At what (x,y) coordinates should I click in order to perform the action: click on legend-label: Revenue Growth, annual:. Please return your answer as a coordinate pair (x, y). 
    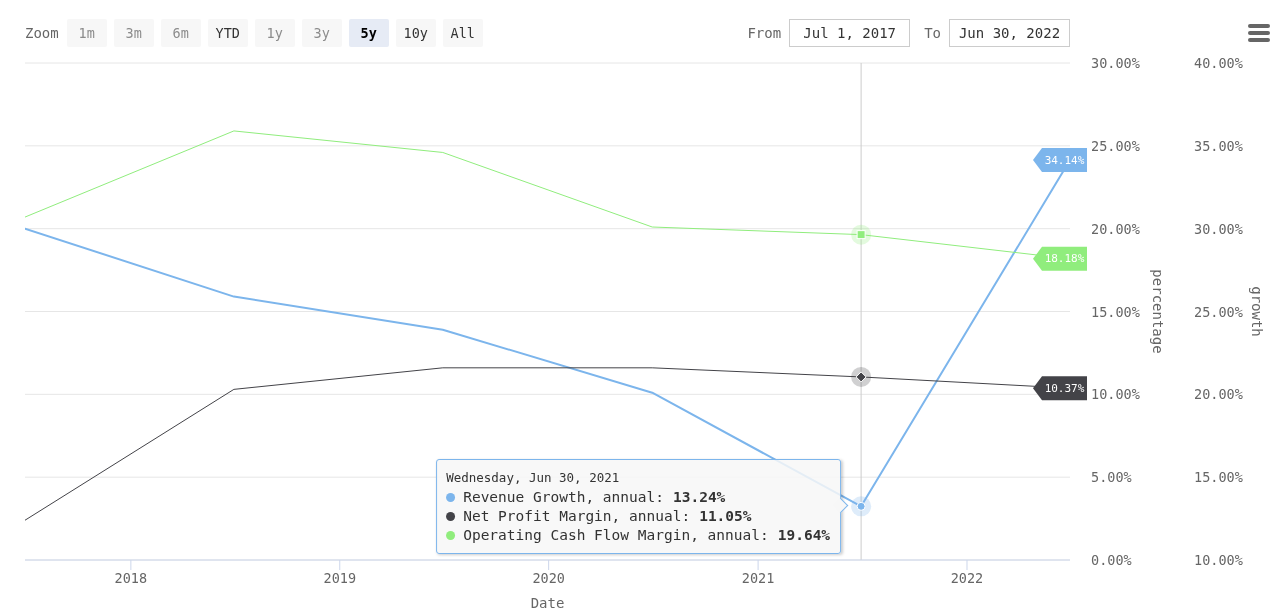
    Looking at the image, I should click on (563, 497).